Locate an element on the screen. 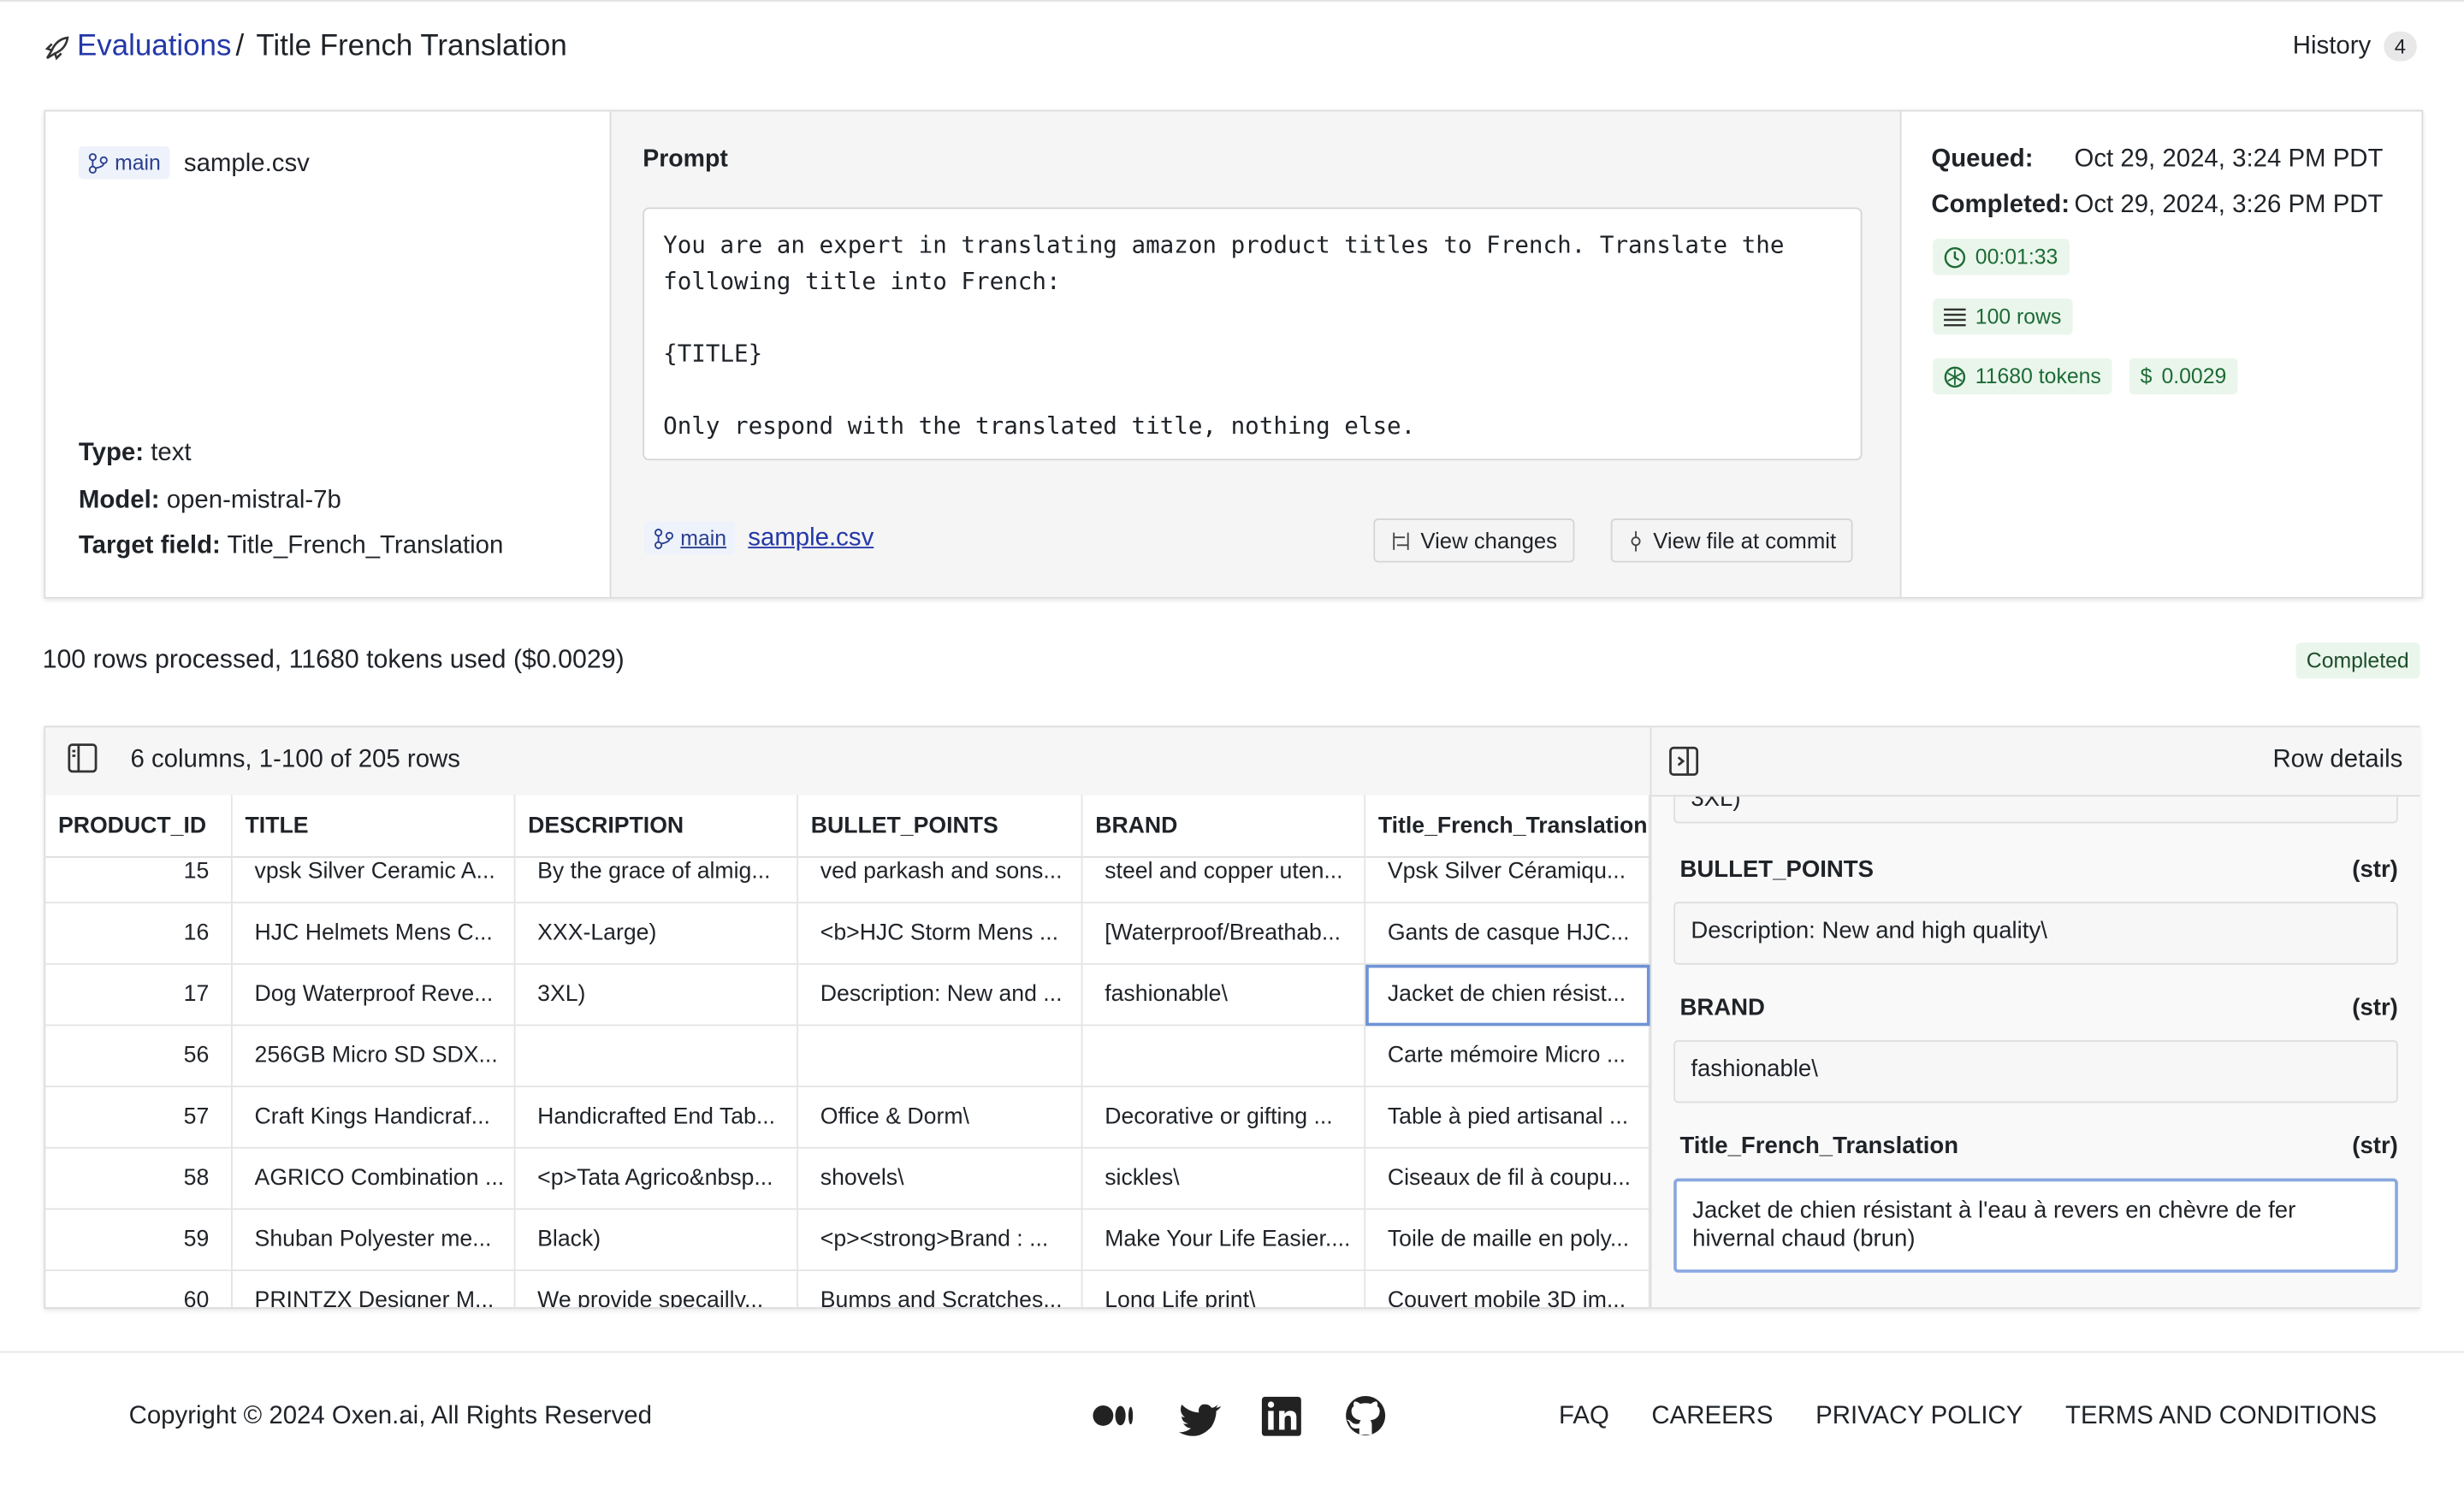 The height and width of the screenshot is (1485, 2464). table-cell: fashionable\ is located at coordinates (1224, 995).